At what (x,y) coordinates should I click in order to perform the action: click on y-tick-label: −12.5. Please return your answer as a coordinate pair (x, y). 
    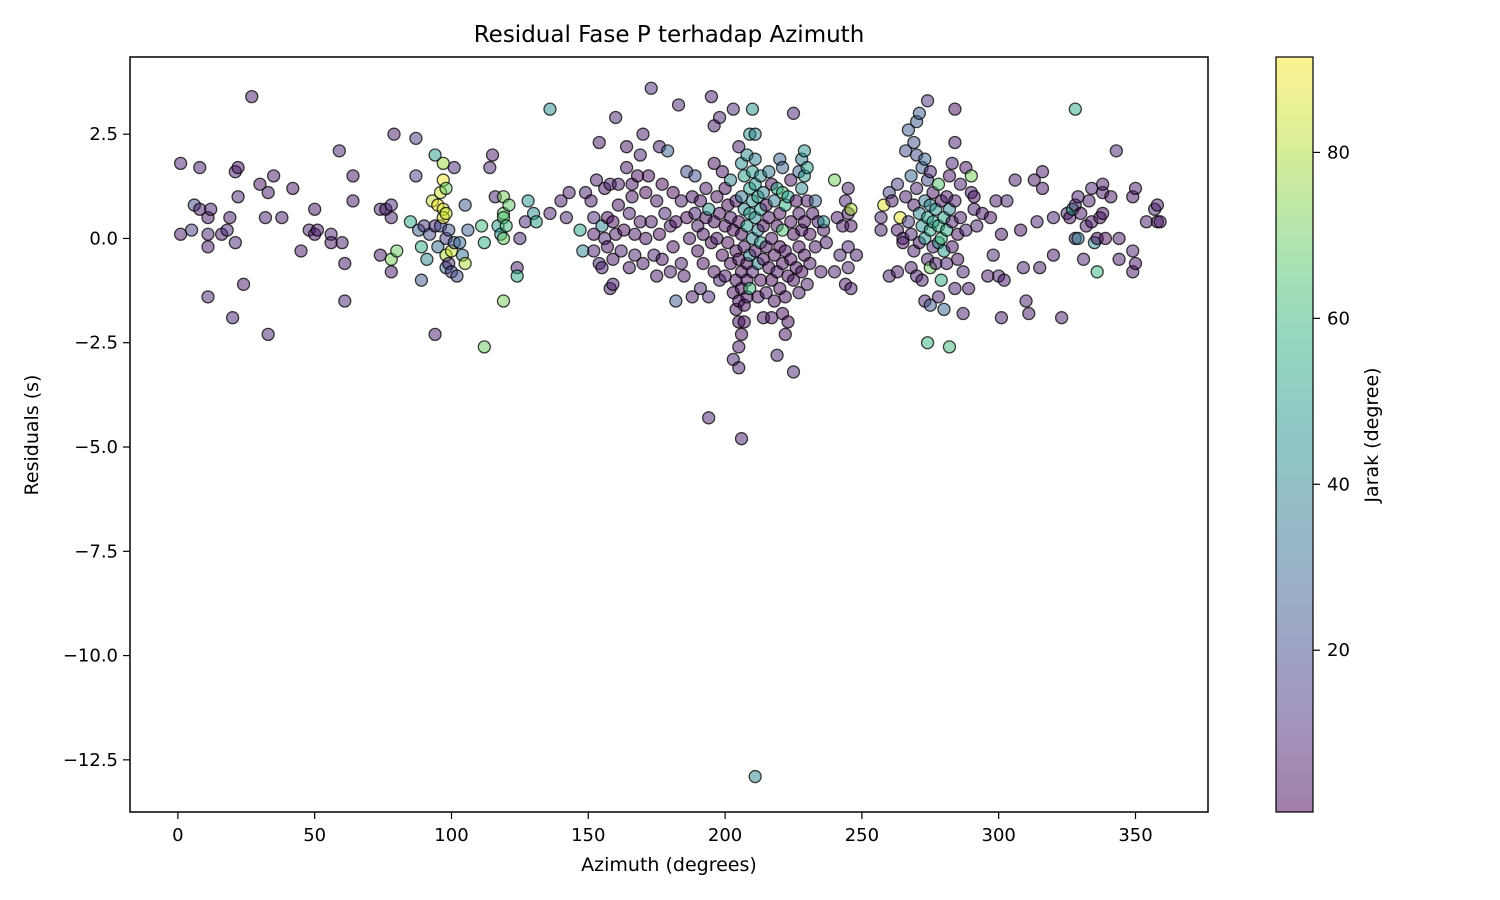
    Looking at the image, I should click on (90, 760).